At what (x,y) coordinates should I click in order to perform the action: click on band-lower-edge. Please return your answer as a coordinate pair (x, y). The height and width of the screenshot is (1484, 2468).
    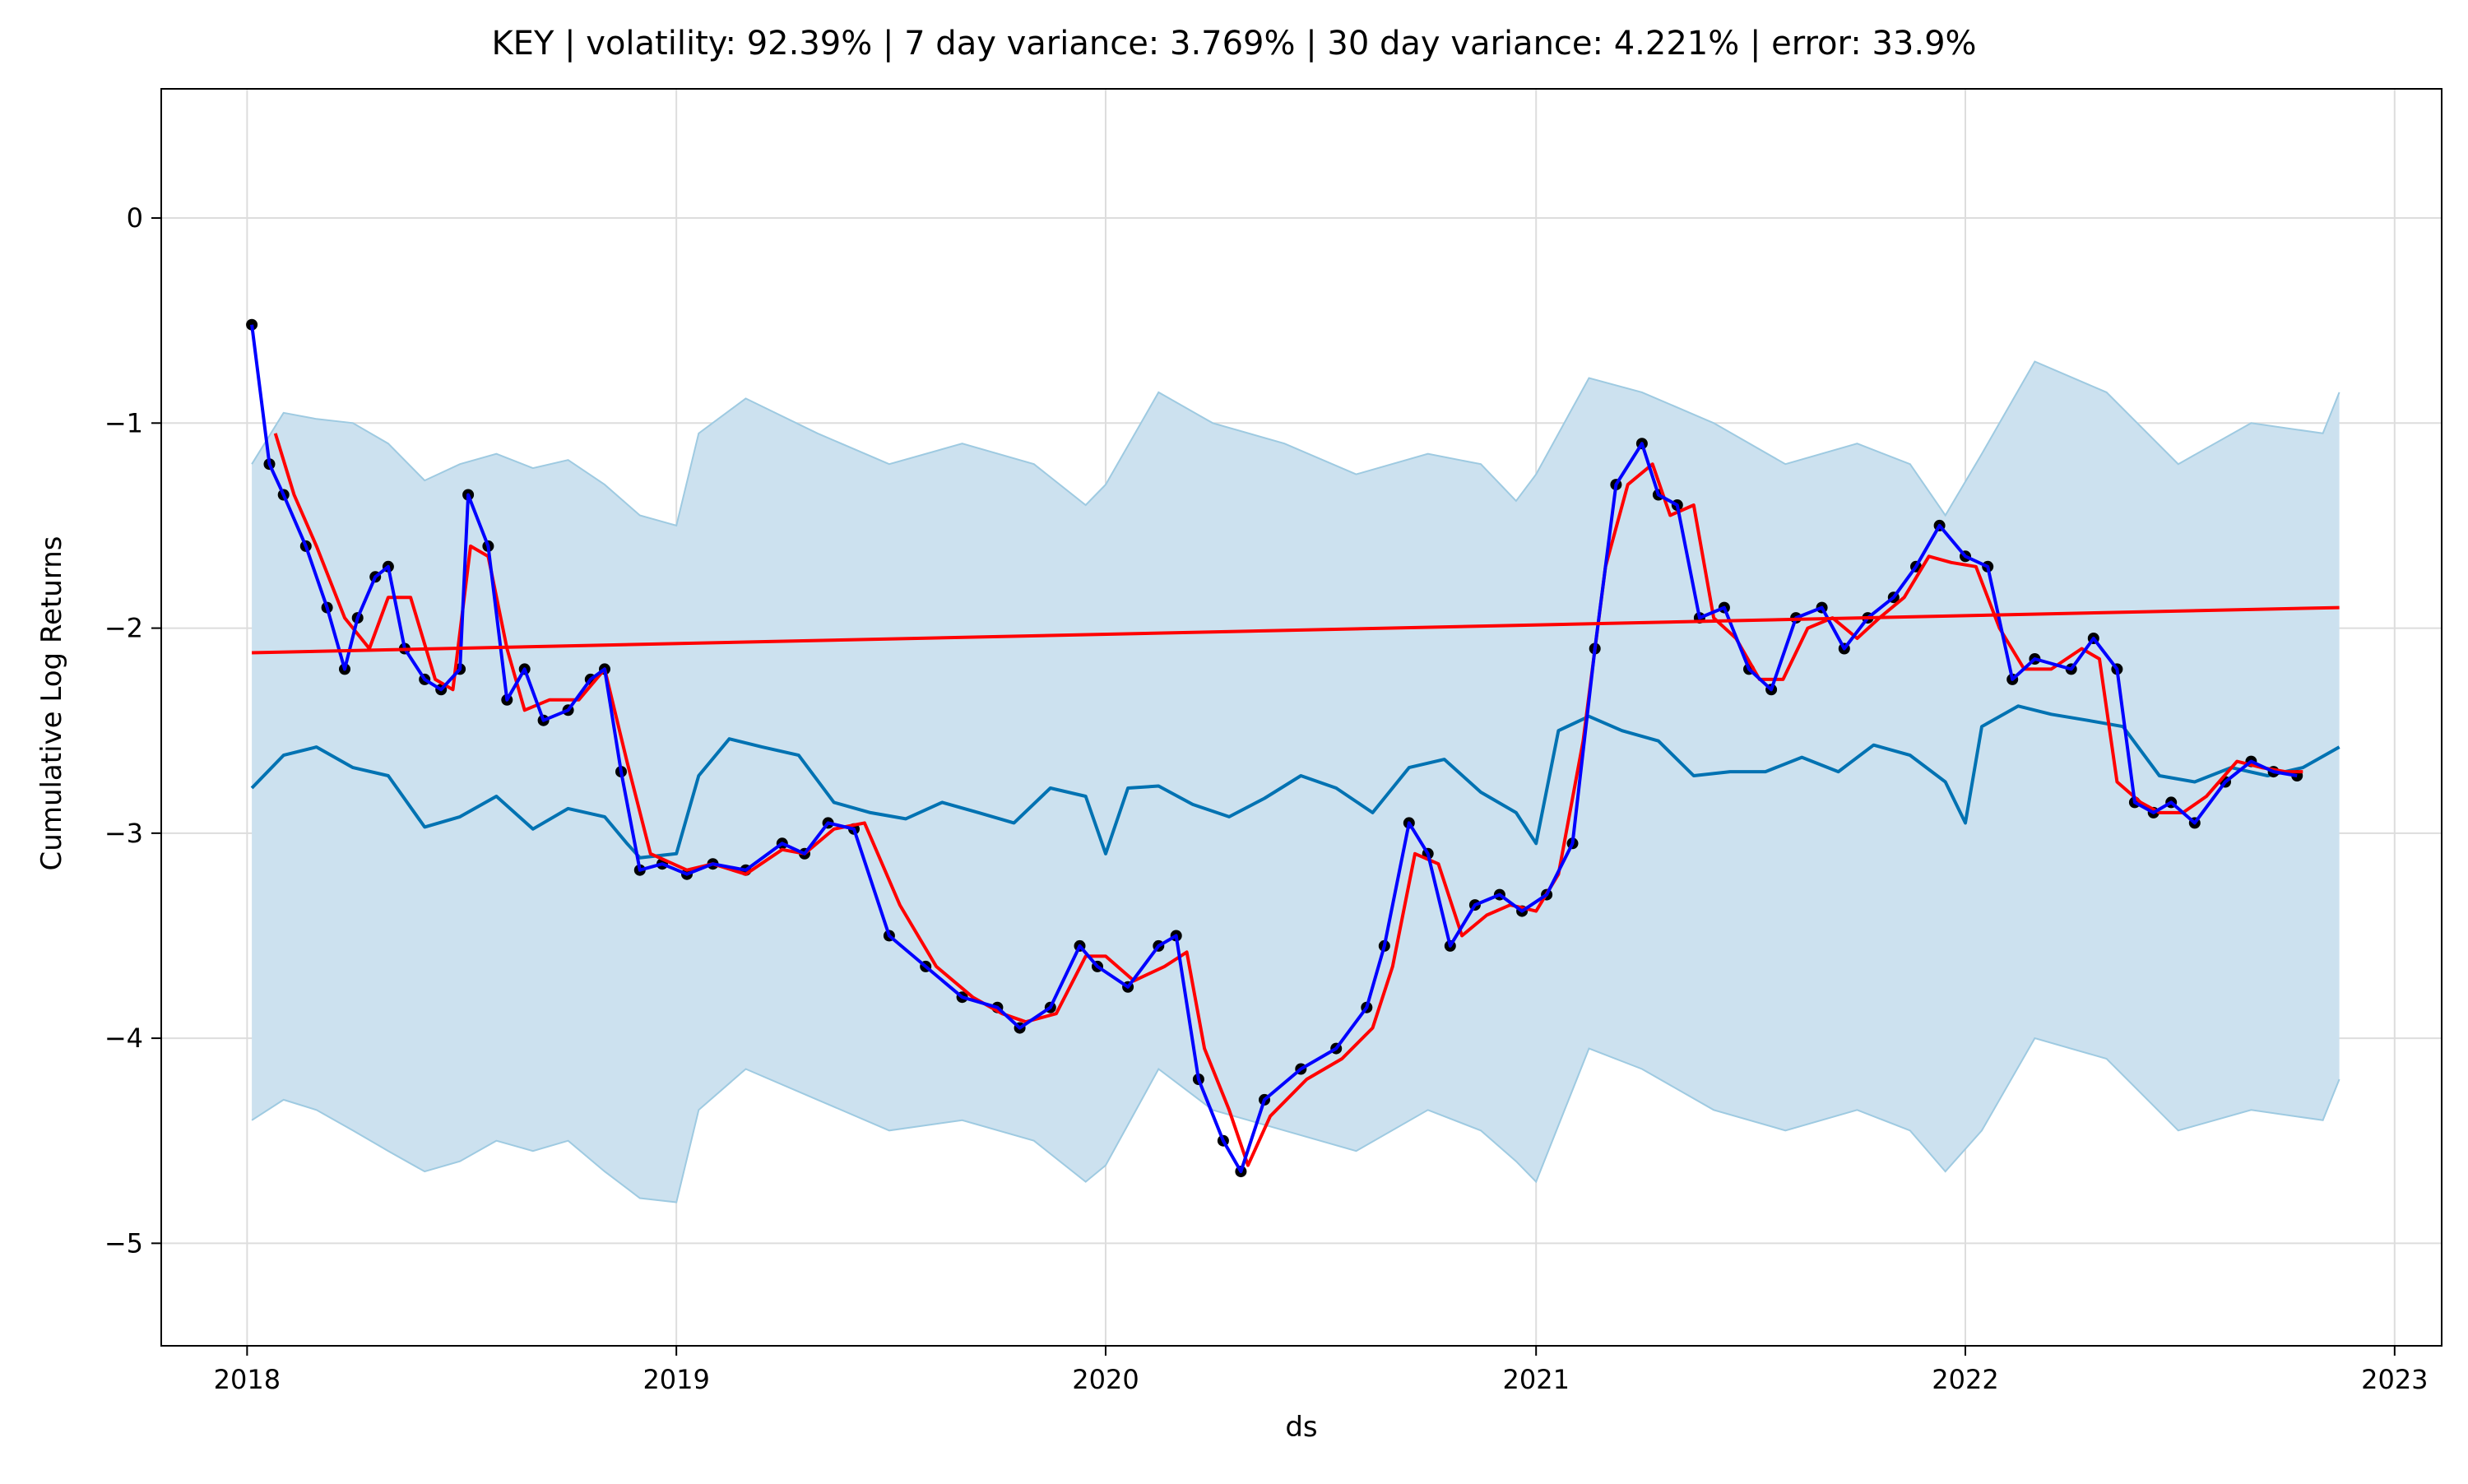
    Looking at the image, I should click on (1295, 1119).